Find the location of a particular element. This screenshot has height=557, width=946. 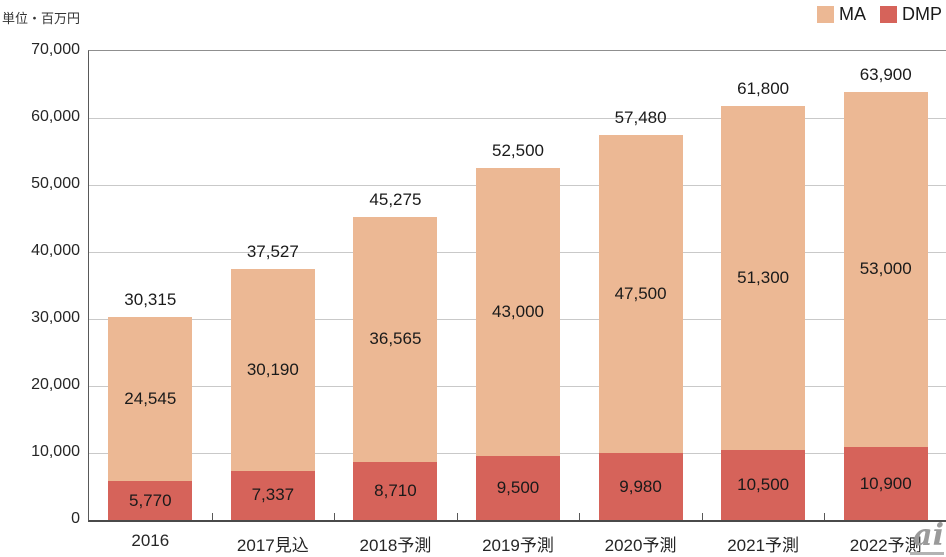

ma-value-label: 43,000 is located at coordinates (518, 312).